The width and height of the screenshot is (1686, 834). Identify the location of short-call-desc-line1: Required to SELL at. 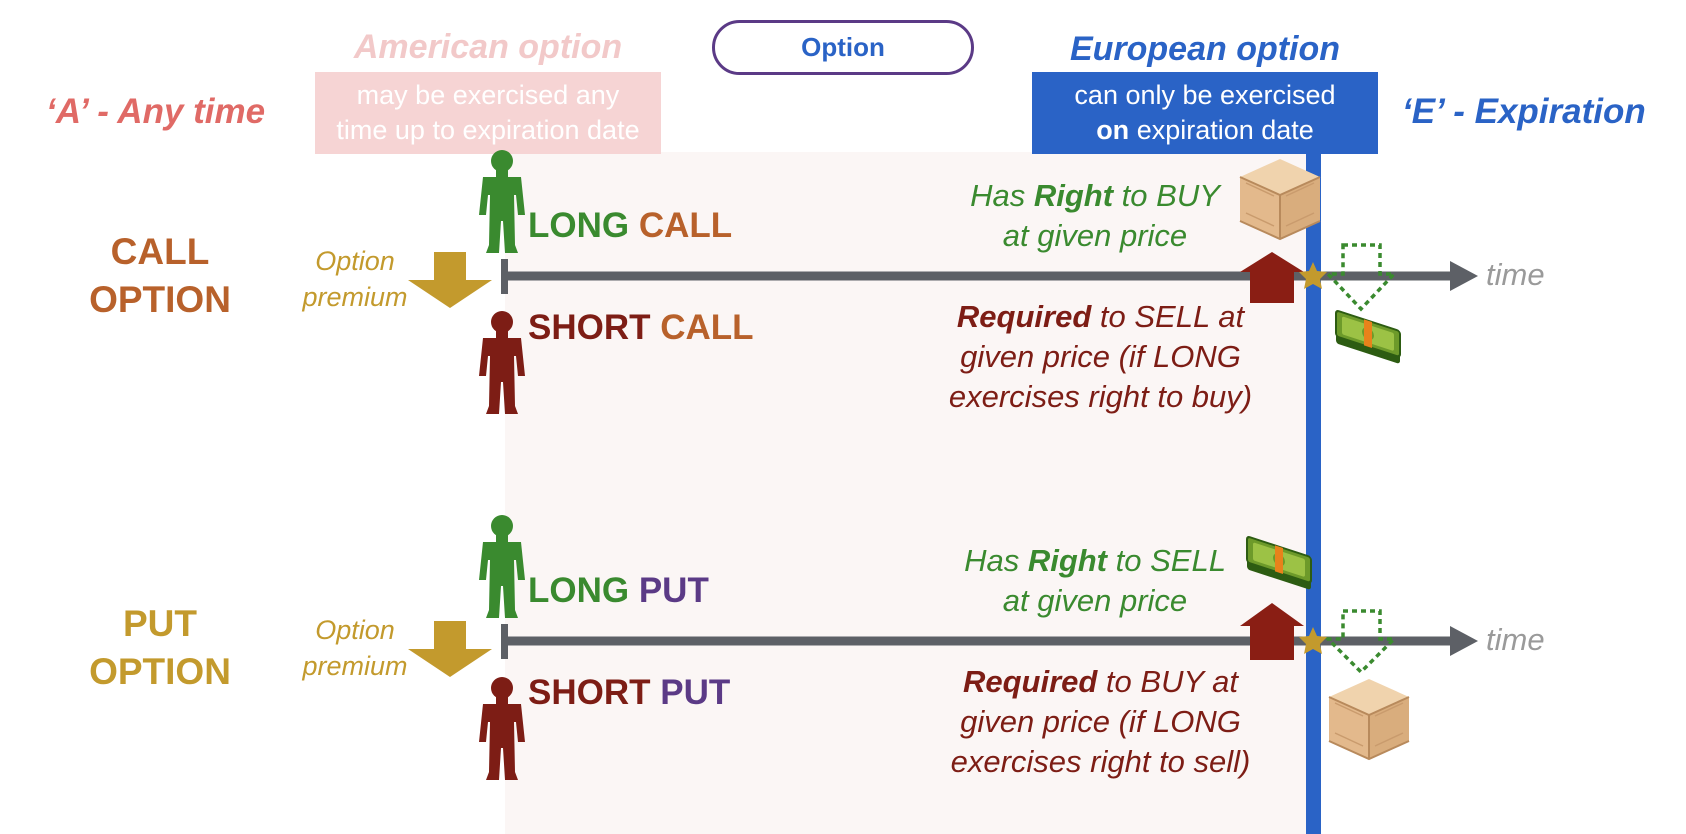
(1100, 317).